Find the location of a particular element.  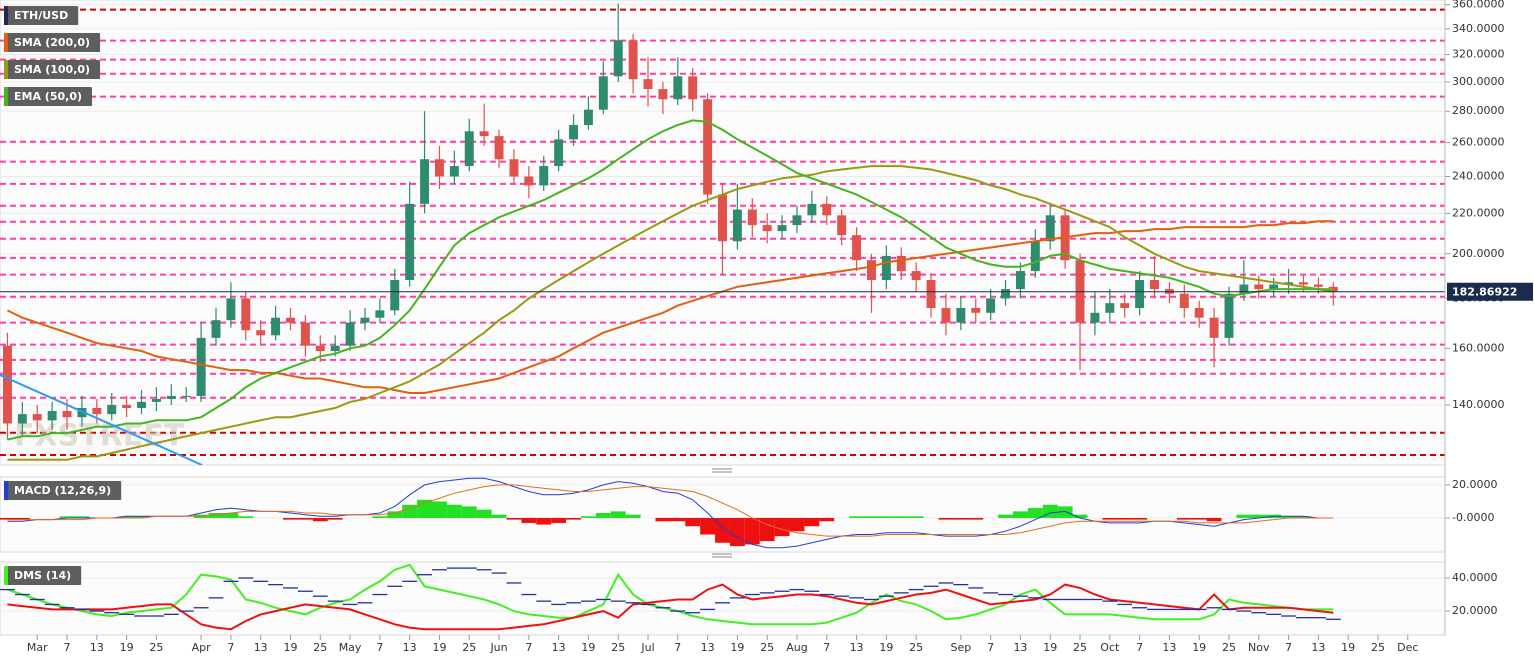

y-tick-label: 200.0000 is located at coordinates (1478, 253).